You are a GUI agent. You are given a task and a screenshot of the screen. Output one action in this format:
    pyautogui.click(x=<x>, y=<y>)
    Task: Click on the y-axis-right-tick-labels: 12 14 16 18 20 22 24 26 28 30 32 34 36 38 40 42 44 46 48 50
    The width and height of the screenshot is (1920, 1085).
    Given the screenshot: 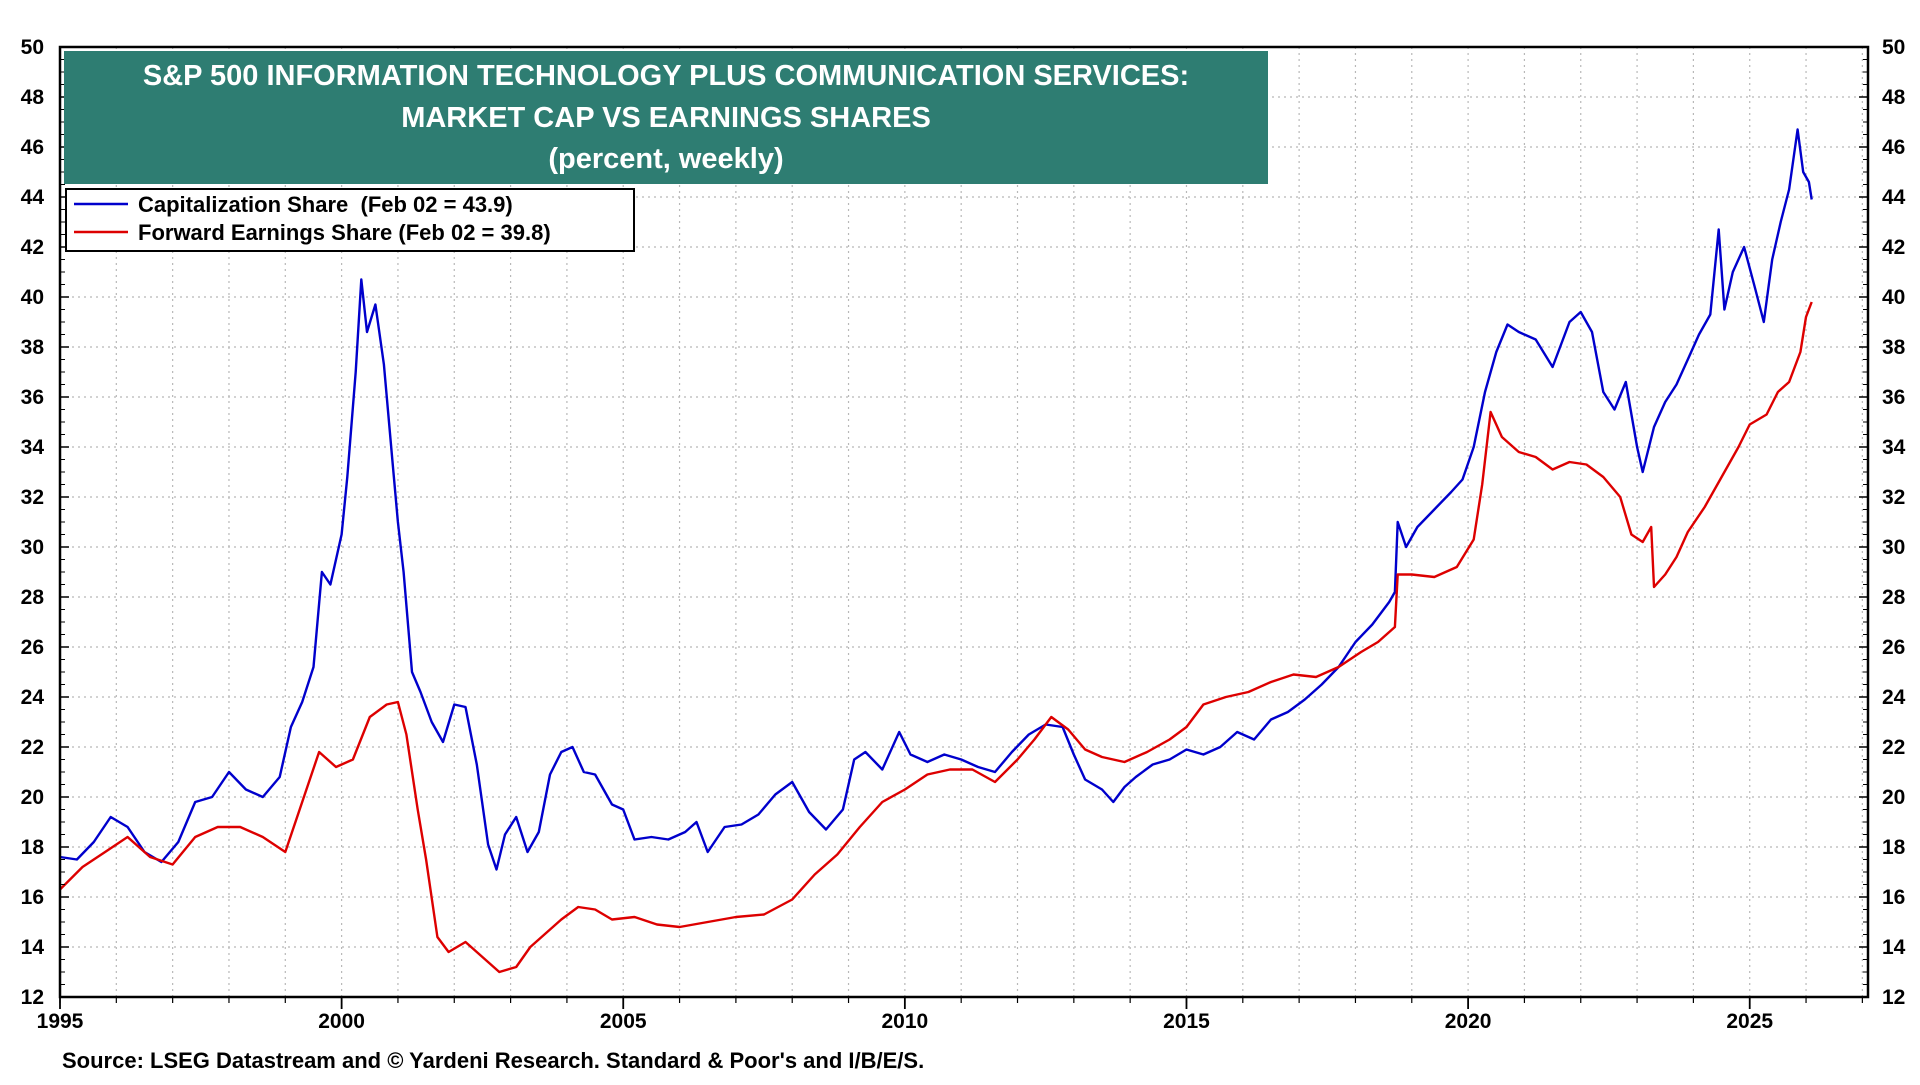 What is the action you would take?
    pyautogui.click(x=1894, y=522)
    